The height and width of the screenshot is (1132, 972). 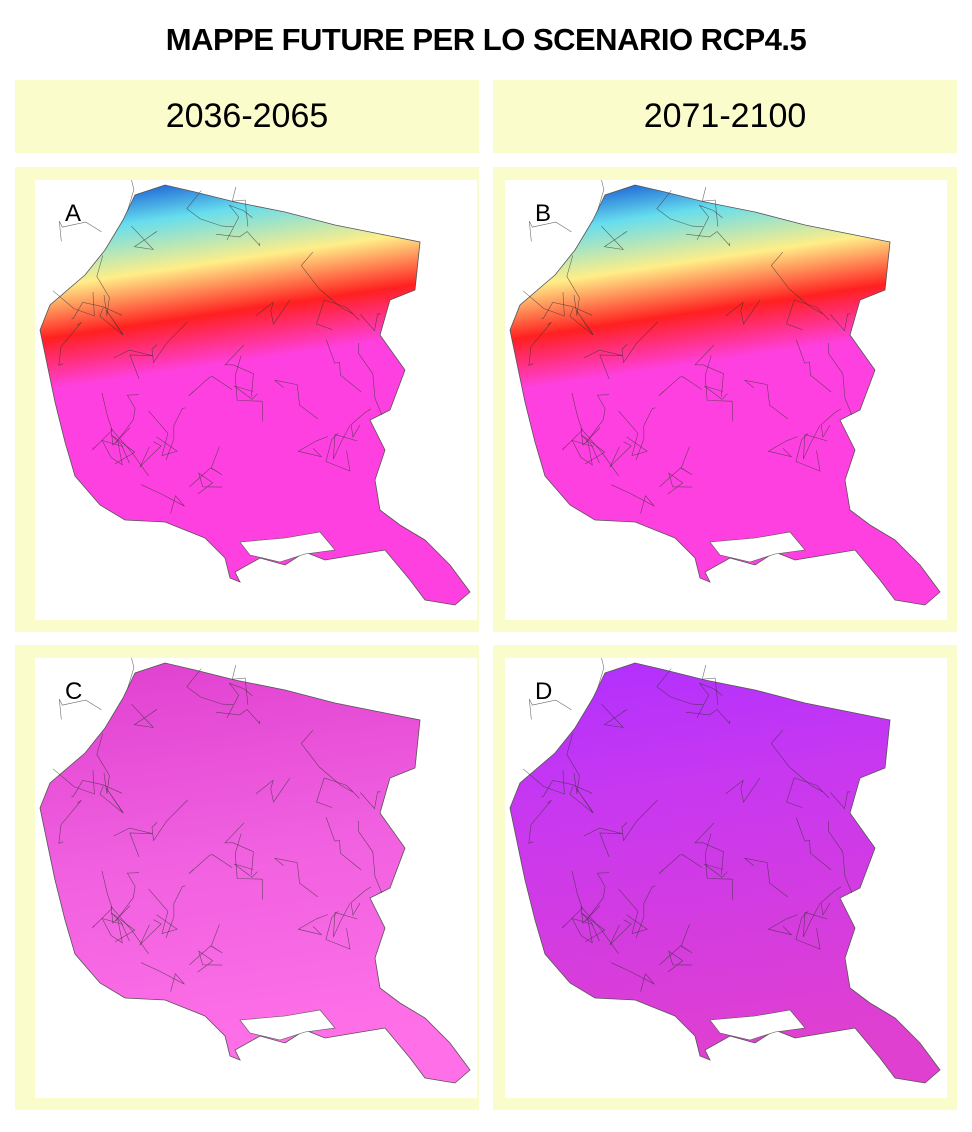 What do you see at coordinates (544, 691) in the screenshot?
I see `map-label-d: D` at bounding box center [544, 691].